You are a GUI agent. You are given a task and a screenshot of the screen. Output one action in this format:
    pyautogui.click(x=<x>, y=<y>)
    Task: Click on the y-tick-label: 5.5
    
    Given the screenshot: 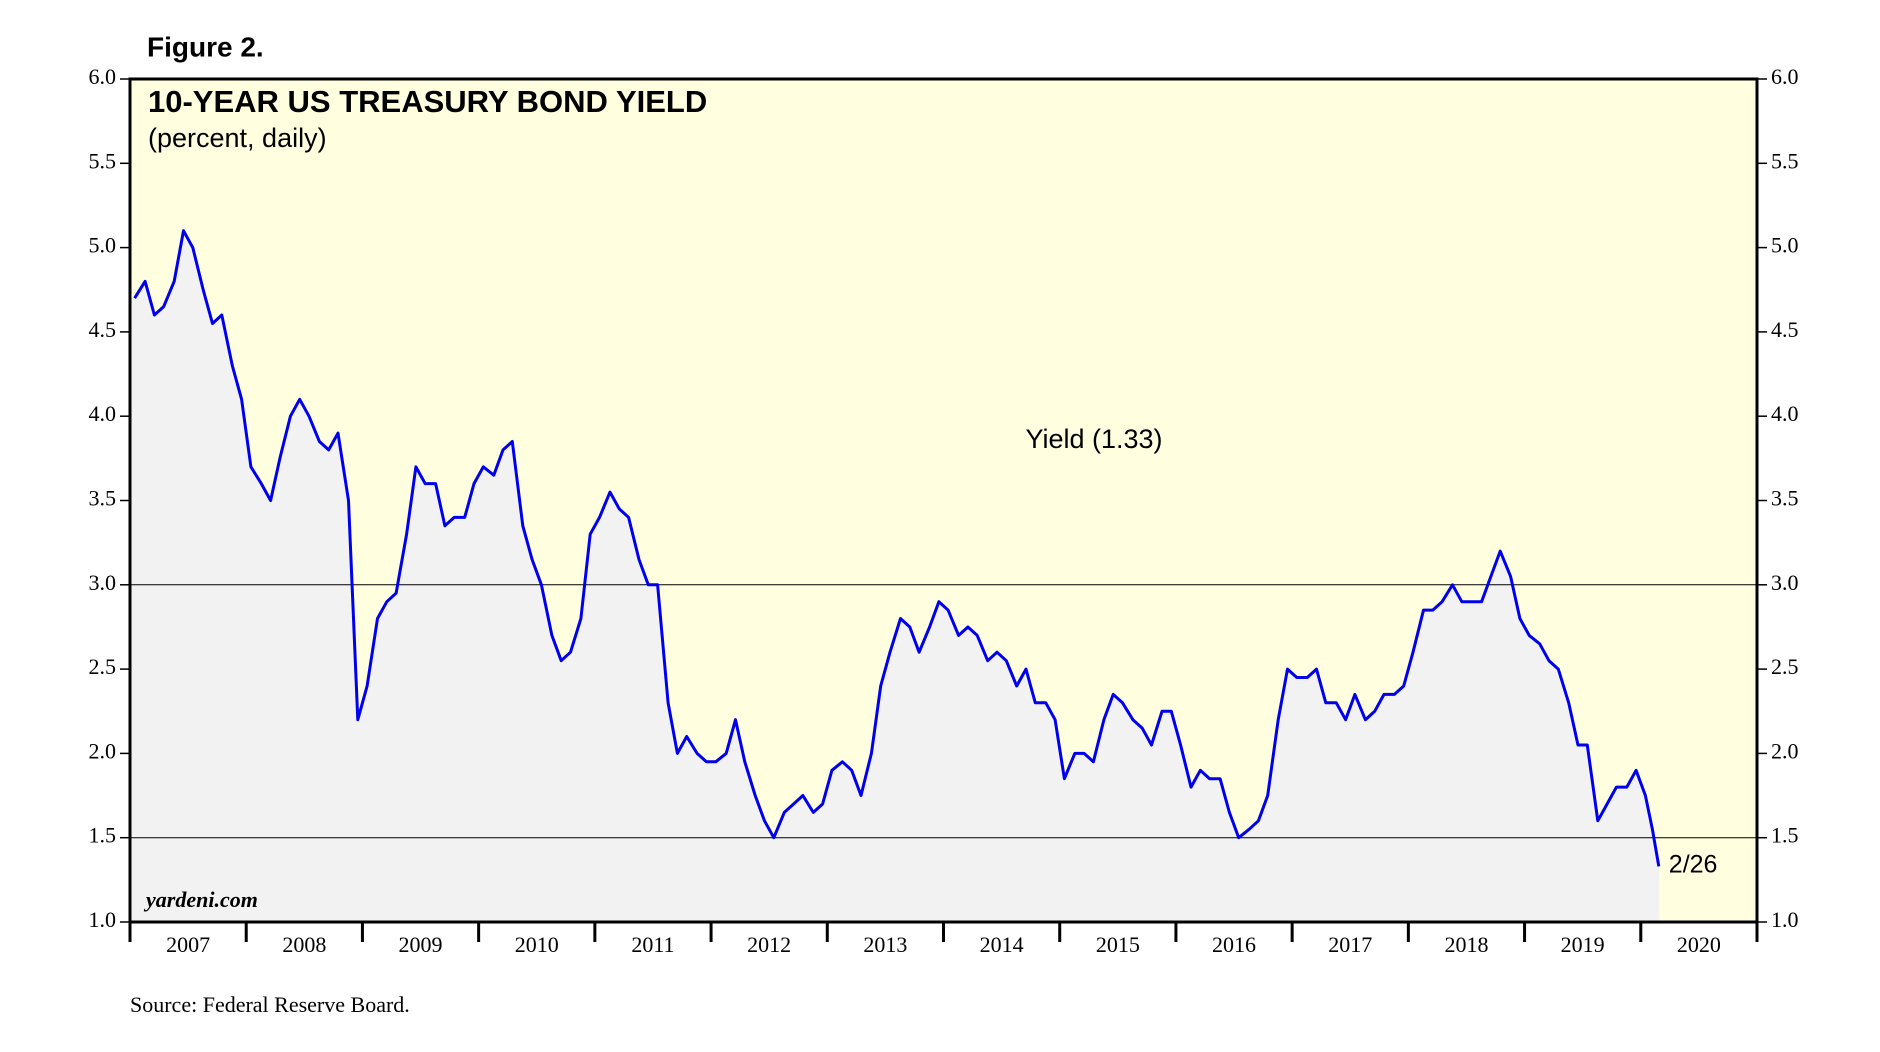 What is the action you would take?
    pyautogui.click(x=103, y=160)
    